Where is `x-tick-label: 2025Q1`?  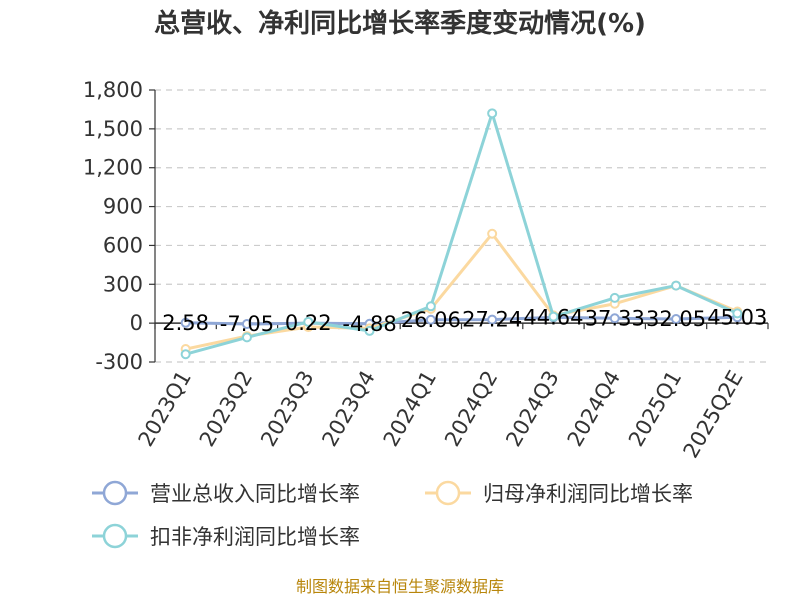
x-tick-label: 2025Q1 is located at coordinates (655, 409).